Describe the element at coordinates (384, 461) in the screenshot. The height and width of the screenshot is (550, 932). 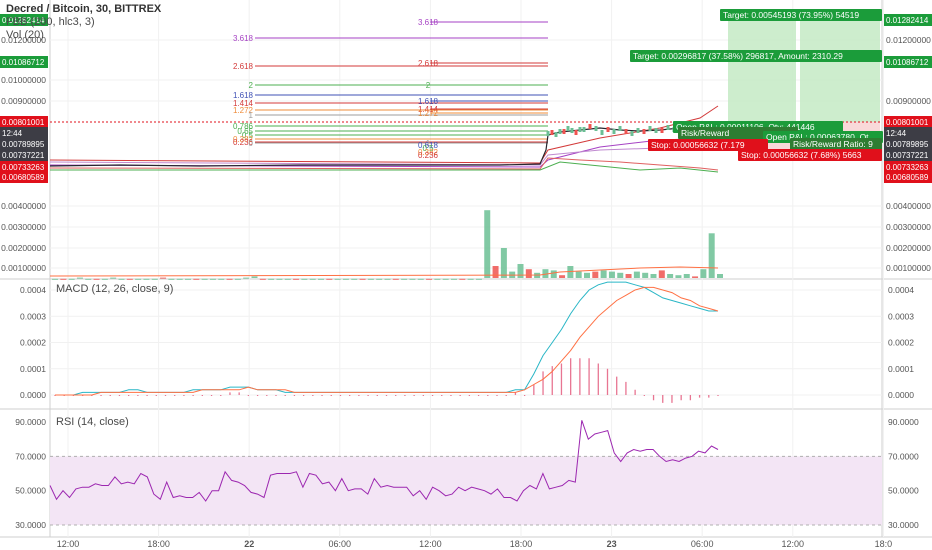
I see `rsi-line` at that location.